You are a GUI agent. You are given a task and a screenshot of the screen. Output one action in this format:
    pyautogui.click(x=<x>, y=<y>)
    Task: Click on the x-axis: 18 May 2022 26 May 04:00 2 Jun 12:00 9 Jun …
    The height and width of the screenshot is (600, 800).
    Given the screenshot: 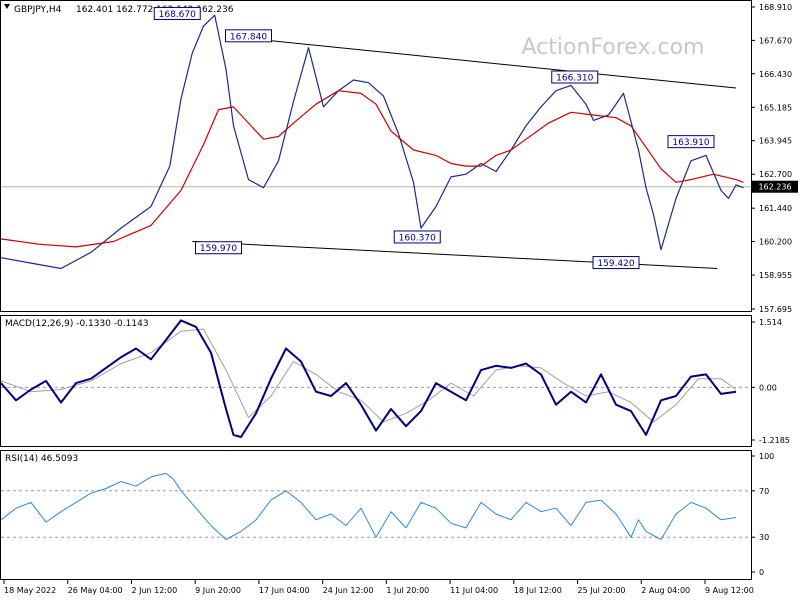 What is the action you would take?
    pyautogui.click(x=378, y=587)
    